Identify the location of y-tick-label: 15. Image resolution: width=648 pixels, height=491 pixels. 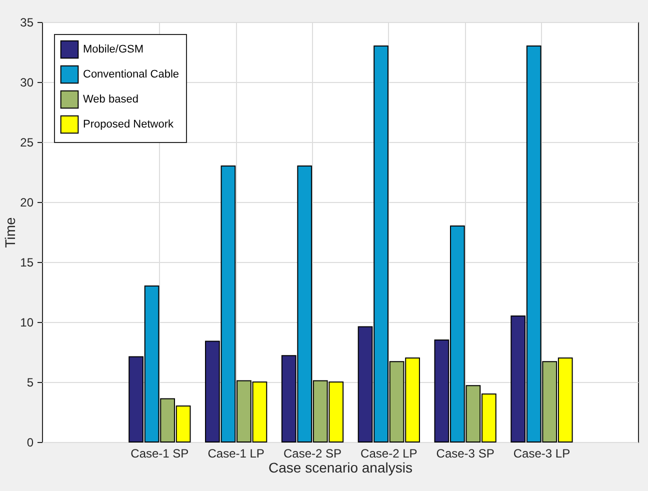
(27, 263).